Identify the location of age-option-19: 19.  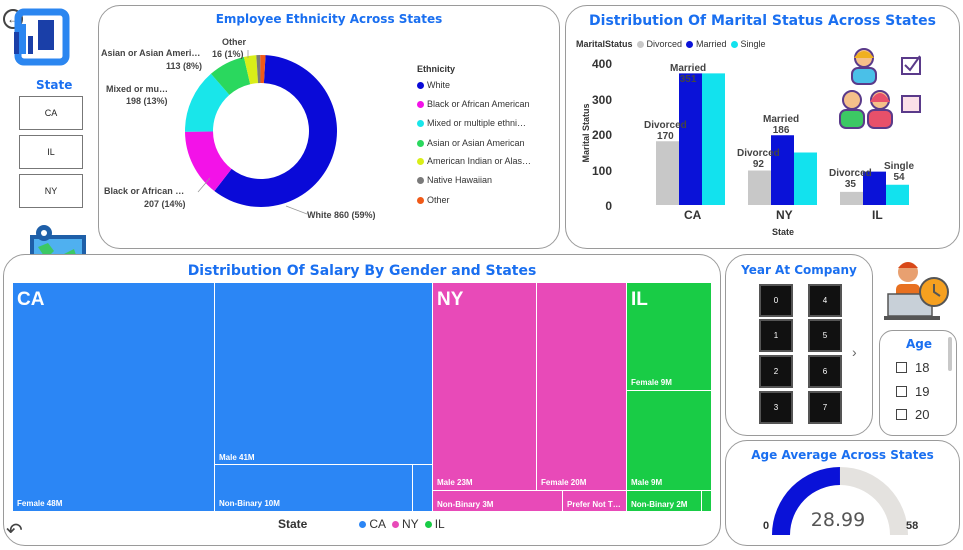
(912, 391).